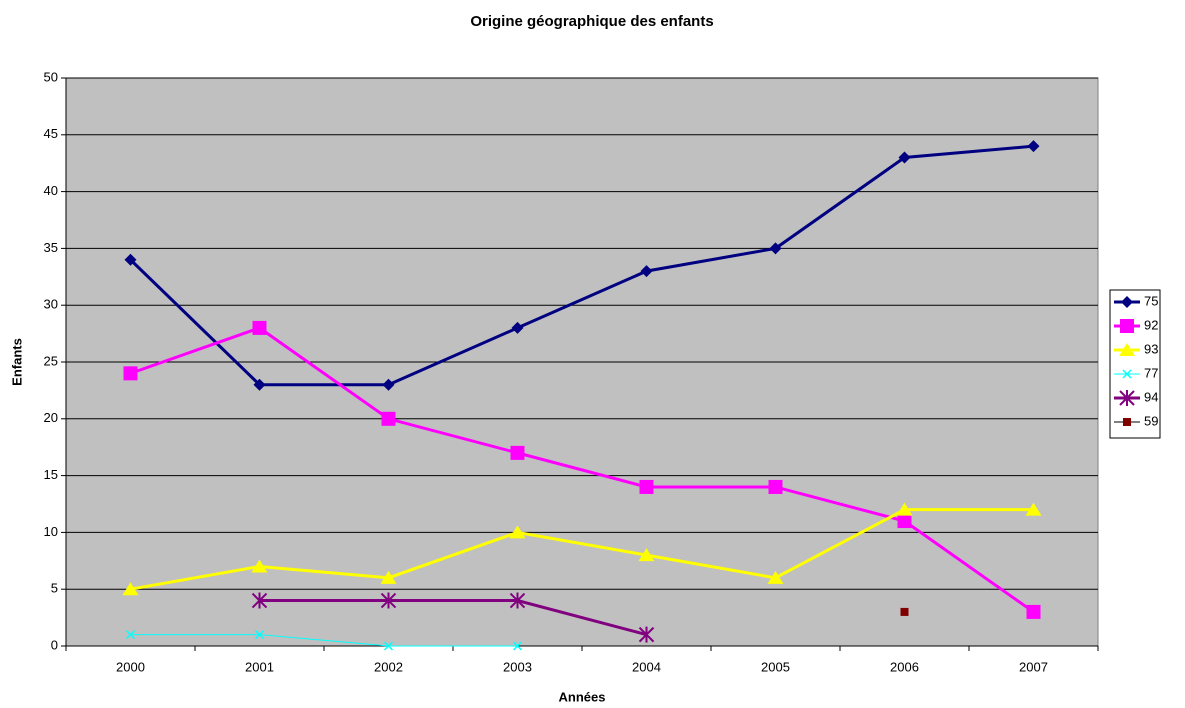  What do you see at coordinates (388, 666) in the screenshot?
I see `x-tick-label: 2002` at bounding box center [388, 666].